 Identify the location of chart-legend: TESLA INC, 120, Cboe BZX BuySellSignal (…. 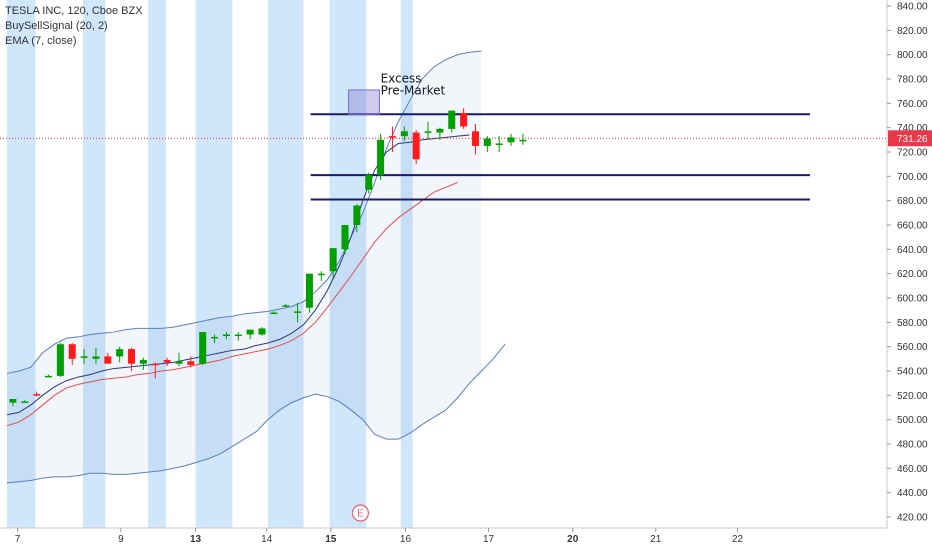
(74, 26).